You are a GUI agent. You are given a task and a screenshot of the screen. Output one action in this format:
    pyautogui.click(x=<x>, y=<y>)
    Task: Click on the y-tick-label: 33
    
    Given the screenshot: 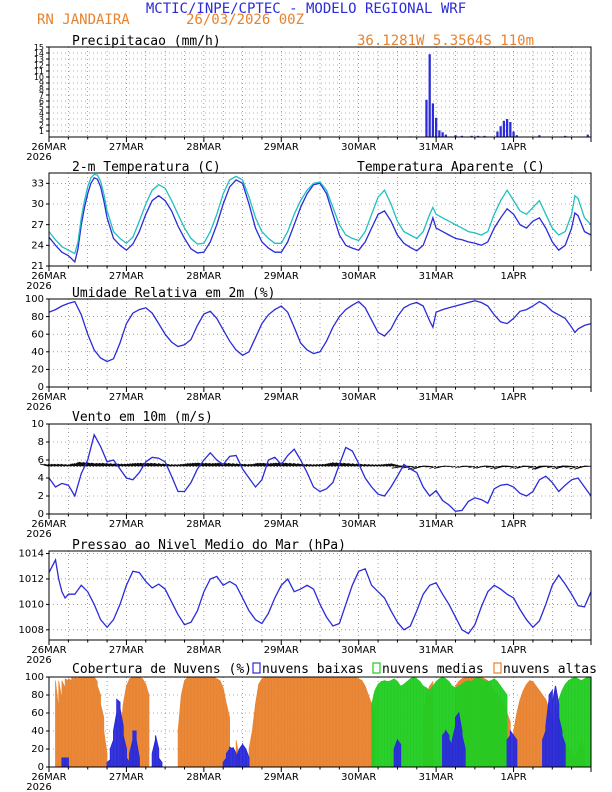 What is the action you would take?
    pyautogui.click(x=37, y=184)
    